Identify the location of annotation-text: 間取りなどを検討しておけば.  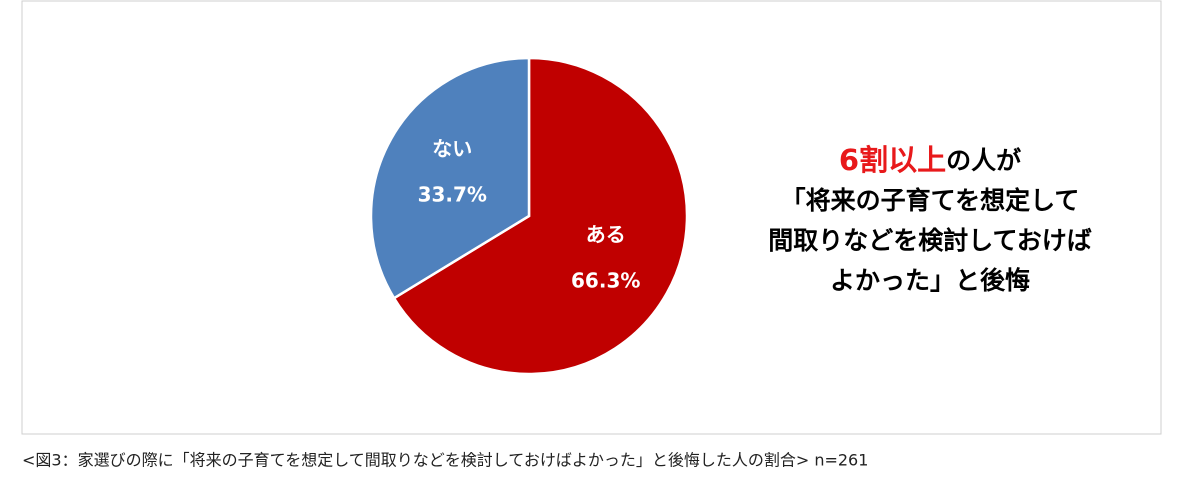
(930, 240).